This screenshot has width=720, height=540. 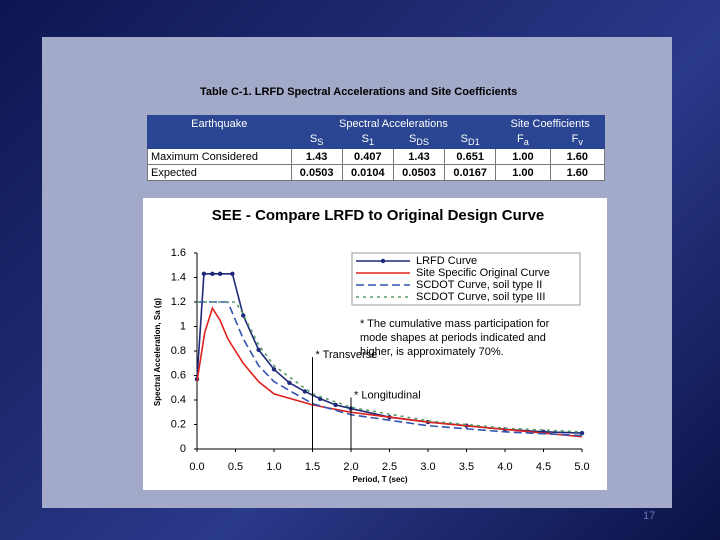 I want to click on subheader: Fv, so click(x=577, y=140).